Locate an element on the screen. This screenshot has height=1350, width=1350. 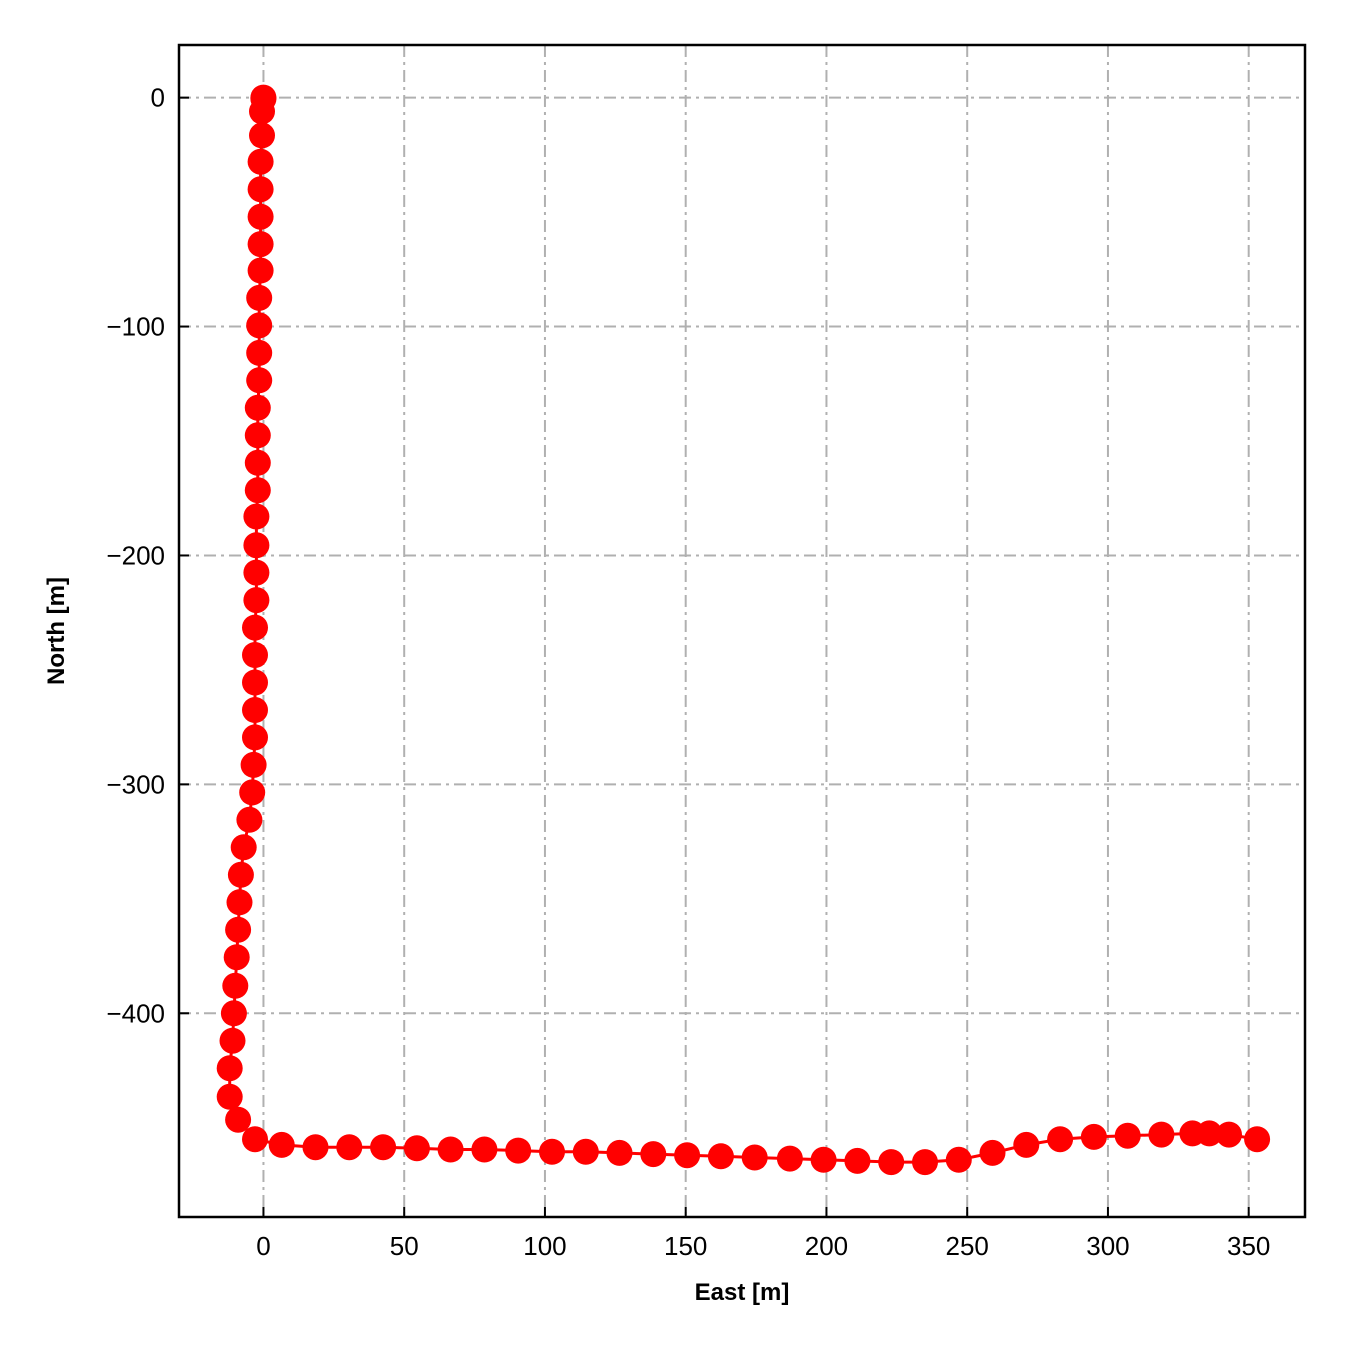
x-tick-label: 0 is located at coordinates (263, 1246).